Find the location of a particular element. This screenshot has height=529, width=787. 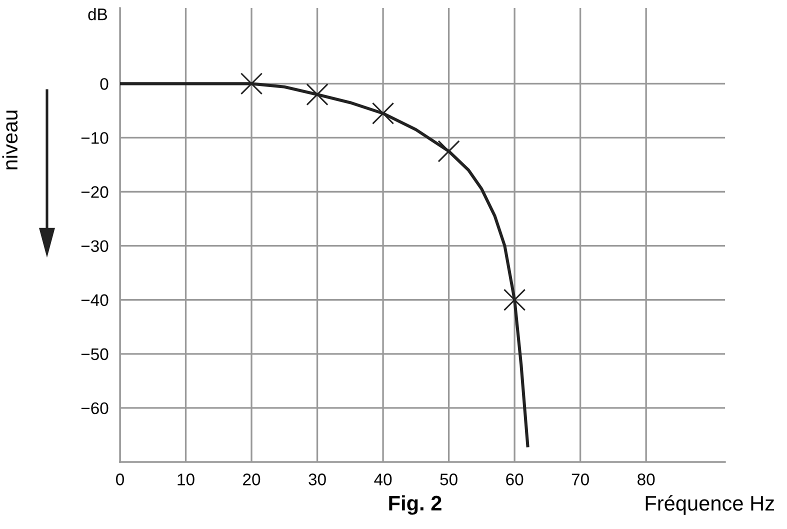

y-tick-label: −40 is located at coordinates (94, 300).